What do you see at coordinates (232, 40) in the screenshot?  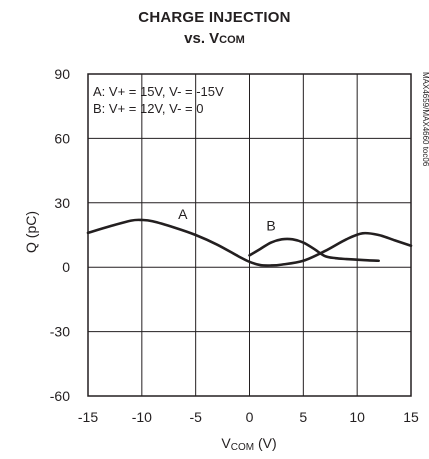 I see `subtitle-subscript: COM` at bounding box center [232, 40].